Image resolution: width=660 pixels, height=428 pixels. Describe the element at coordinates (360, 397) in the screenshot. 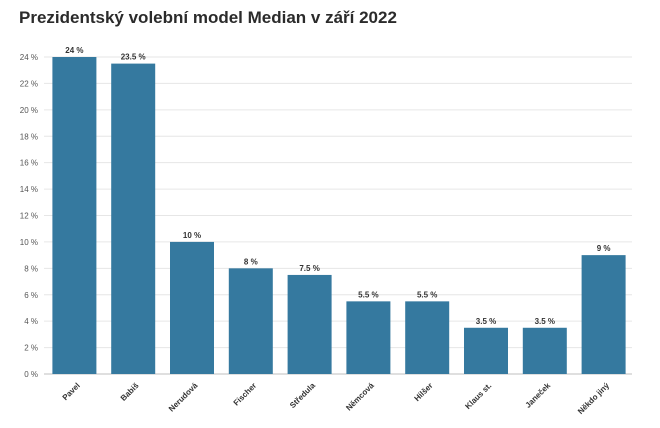

I see `x-tick-label: Němcová` at that location.